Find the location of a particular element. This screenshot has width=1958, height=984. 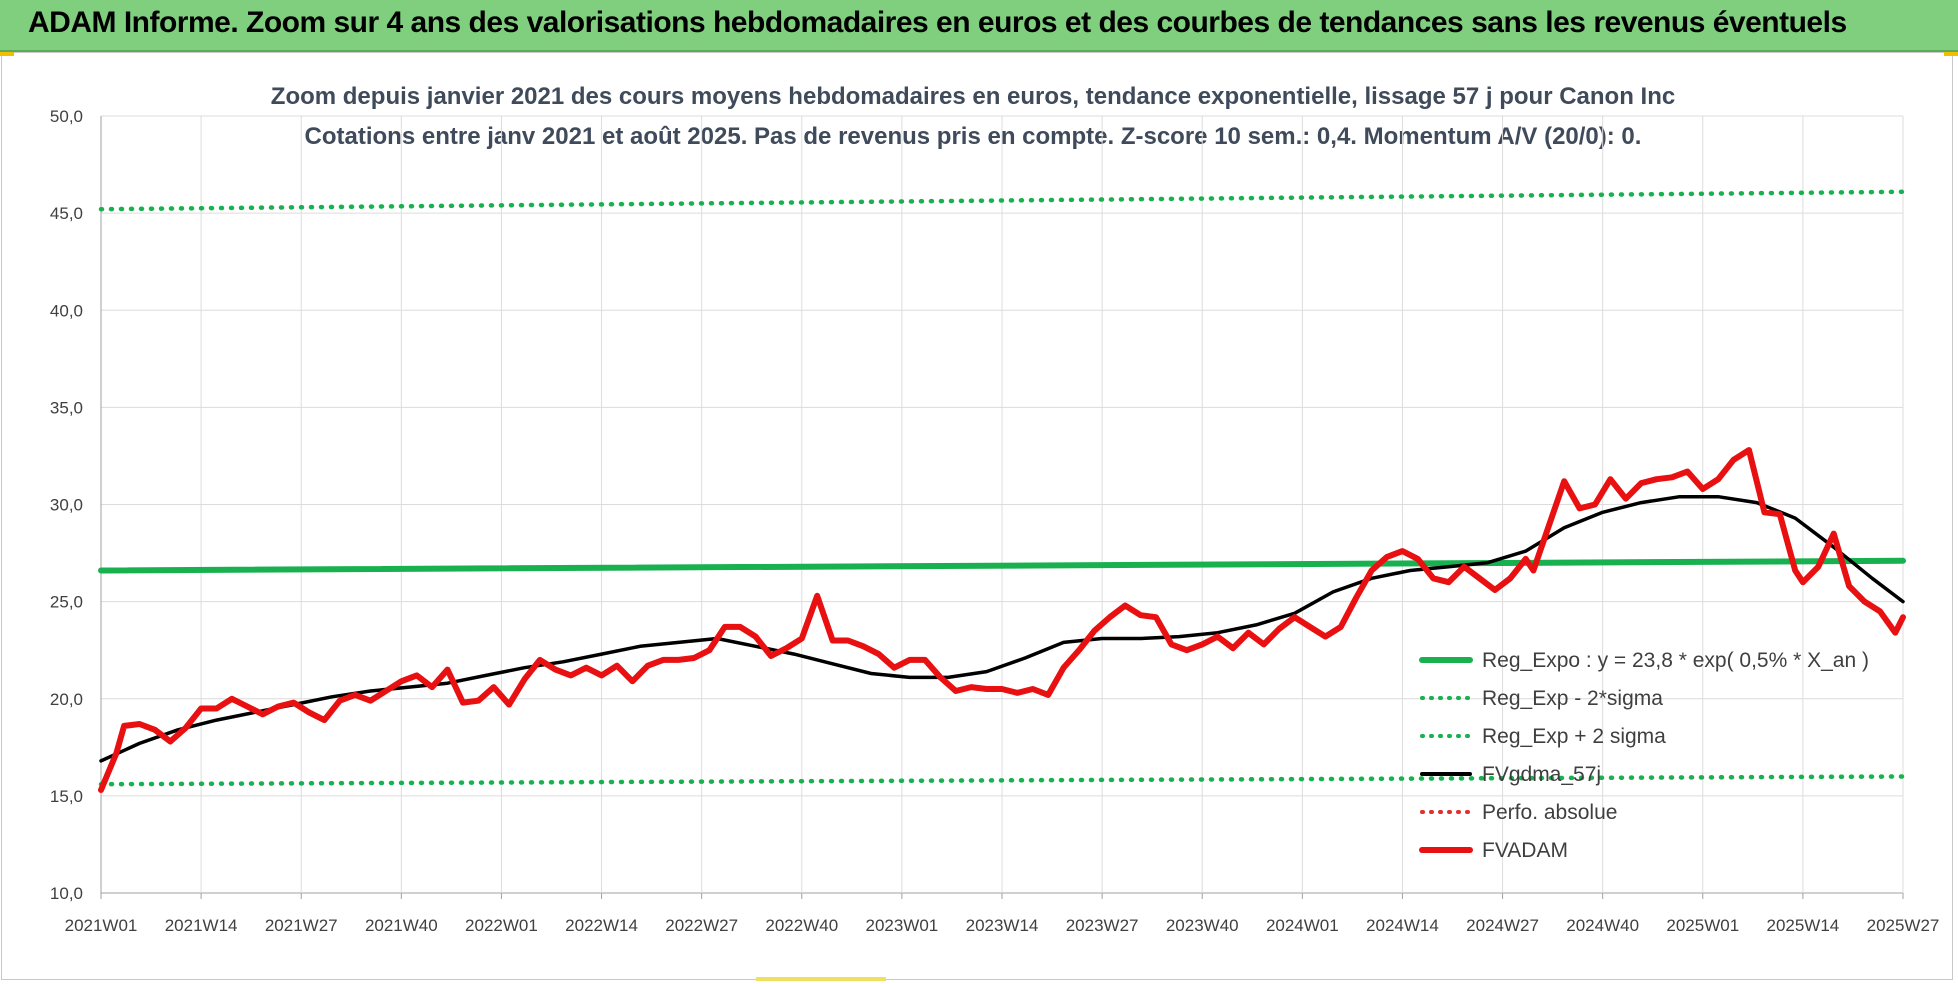

x-tick-label: 2022W14 is located at coordinates (601, 925).